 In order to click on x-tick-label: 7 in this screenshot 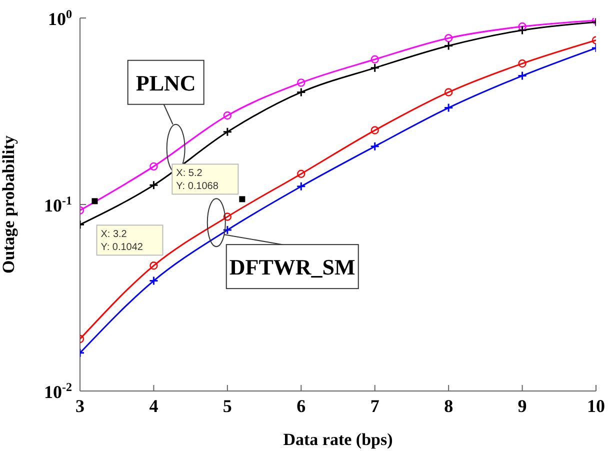, I will do `click(375, 406)`.